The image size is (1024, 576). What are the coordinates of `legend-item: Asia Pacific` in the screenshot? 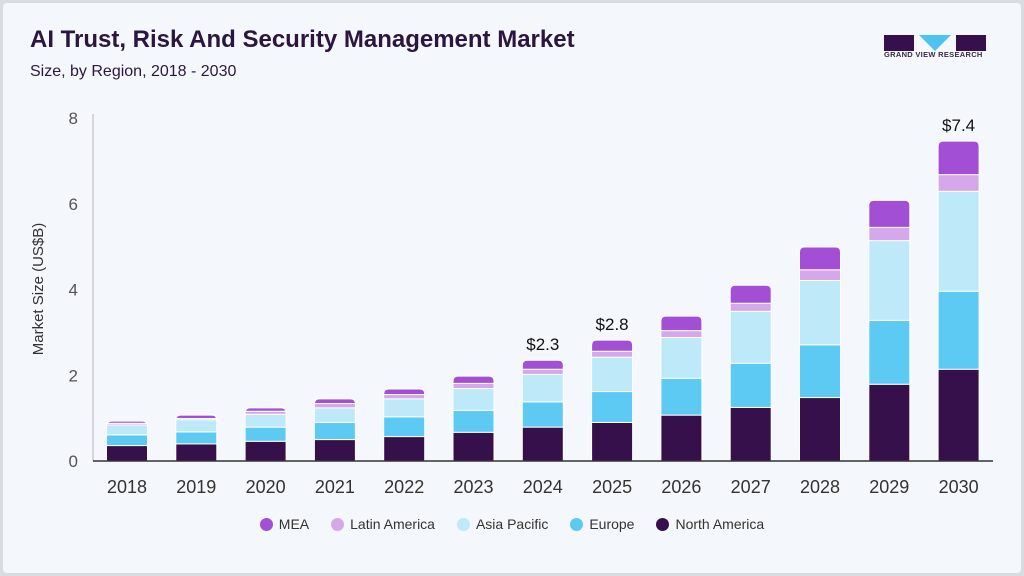 It's located at (502, 524).